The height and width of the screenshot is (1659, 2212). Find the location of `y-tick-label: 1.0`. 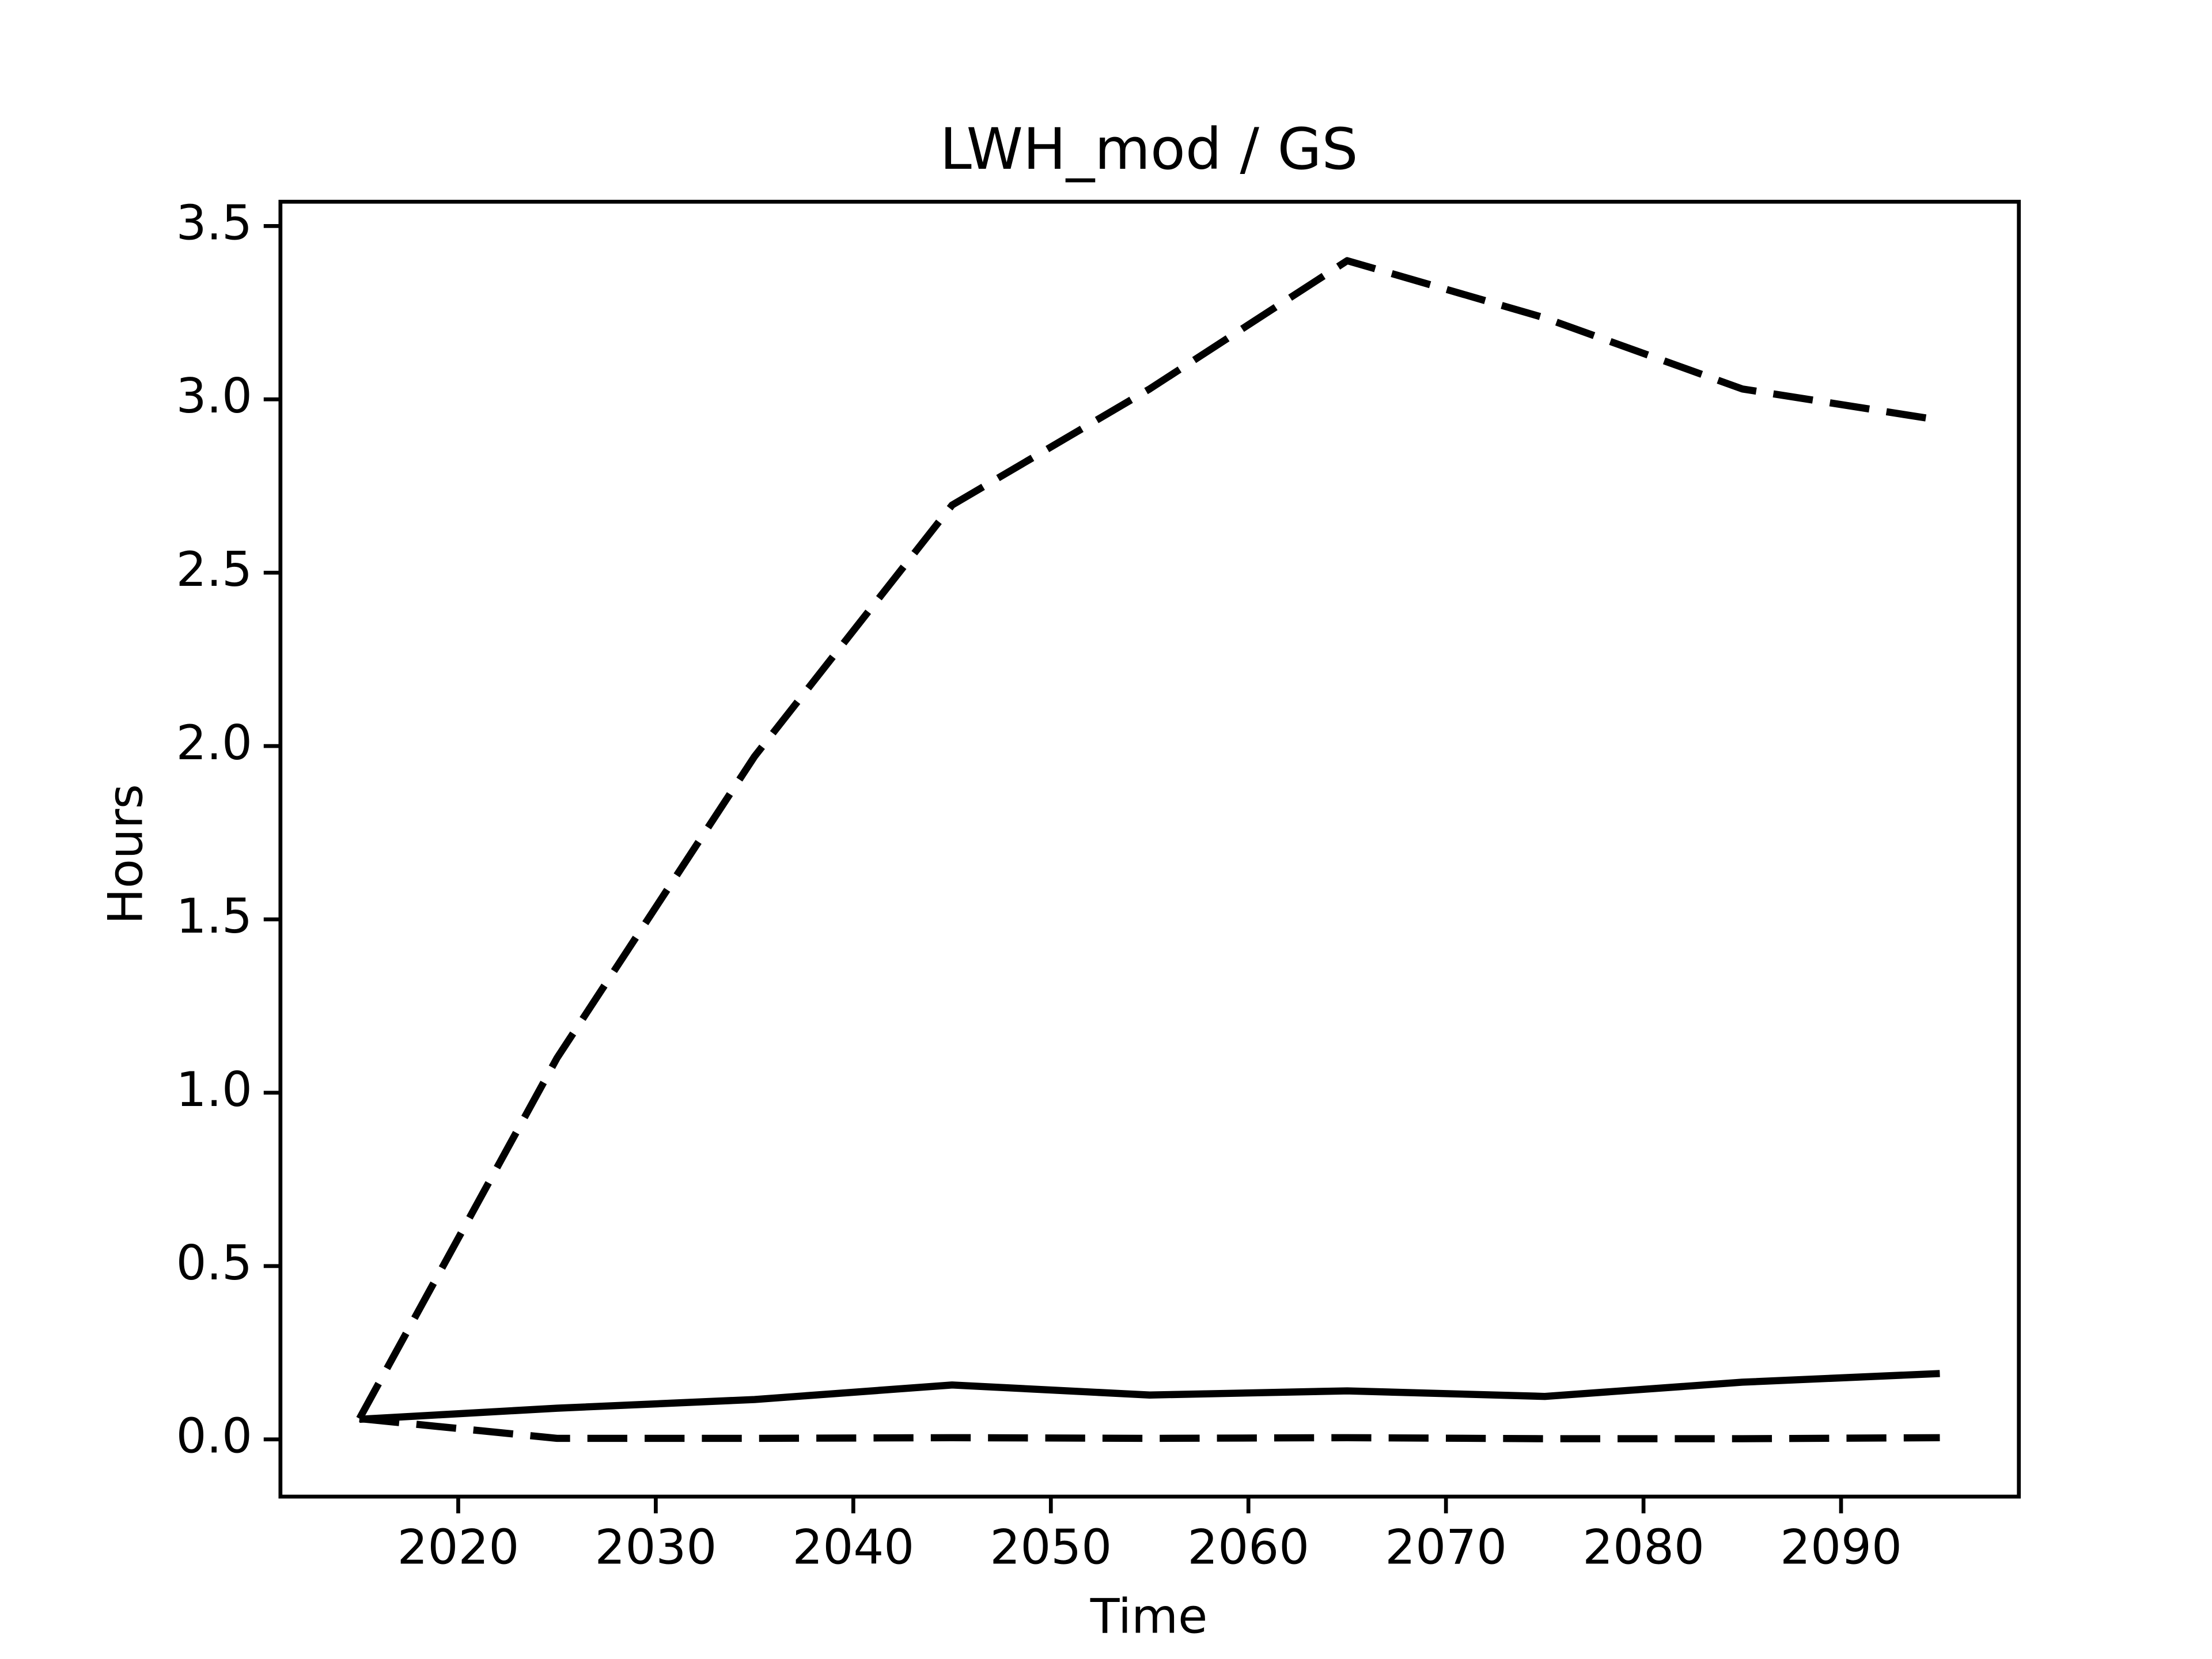

y-tick-label: 1.0 is located at coordinates (214, 1090).